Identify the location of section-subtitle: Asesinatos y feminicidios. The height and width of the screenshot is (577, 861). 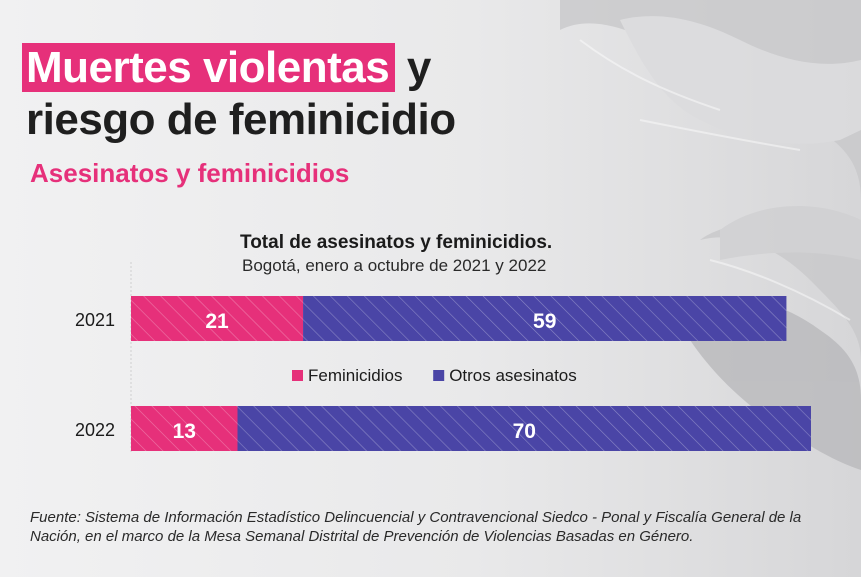
(190, 173).